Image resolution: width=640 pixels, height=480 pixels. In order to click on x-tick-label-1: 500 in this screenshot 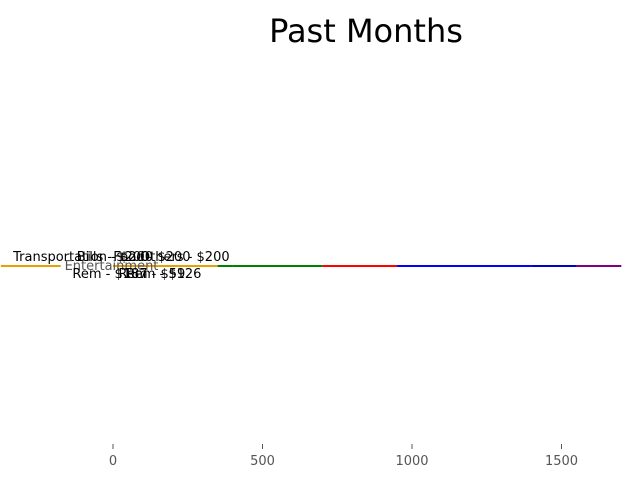, I will do `click(262, 461)`.